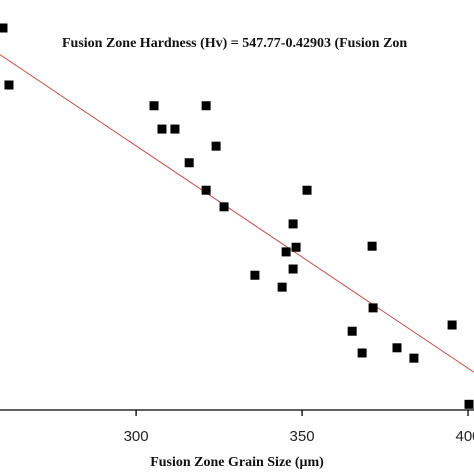 The width and height of the screenshot is (474, 474). What do you see at coordinates (465, 436) in the screenshot?
I see `x-tick-label: 400` at bounding box center [465, 436].